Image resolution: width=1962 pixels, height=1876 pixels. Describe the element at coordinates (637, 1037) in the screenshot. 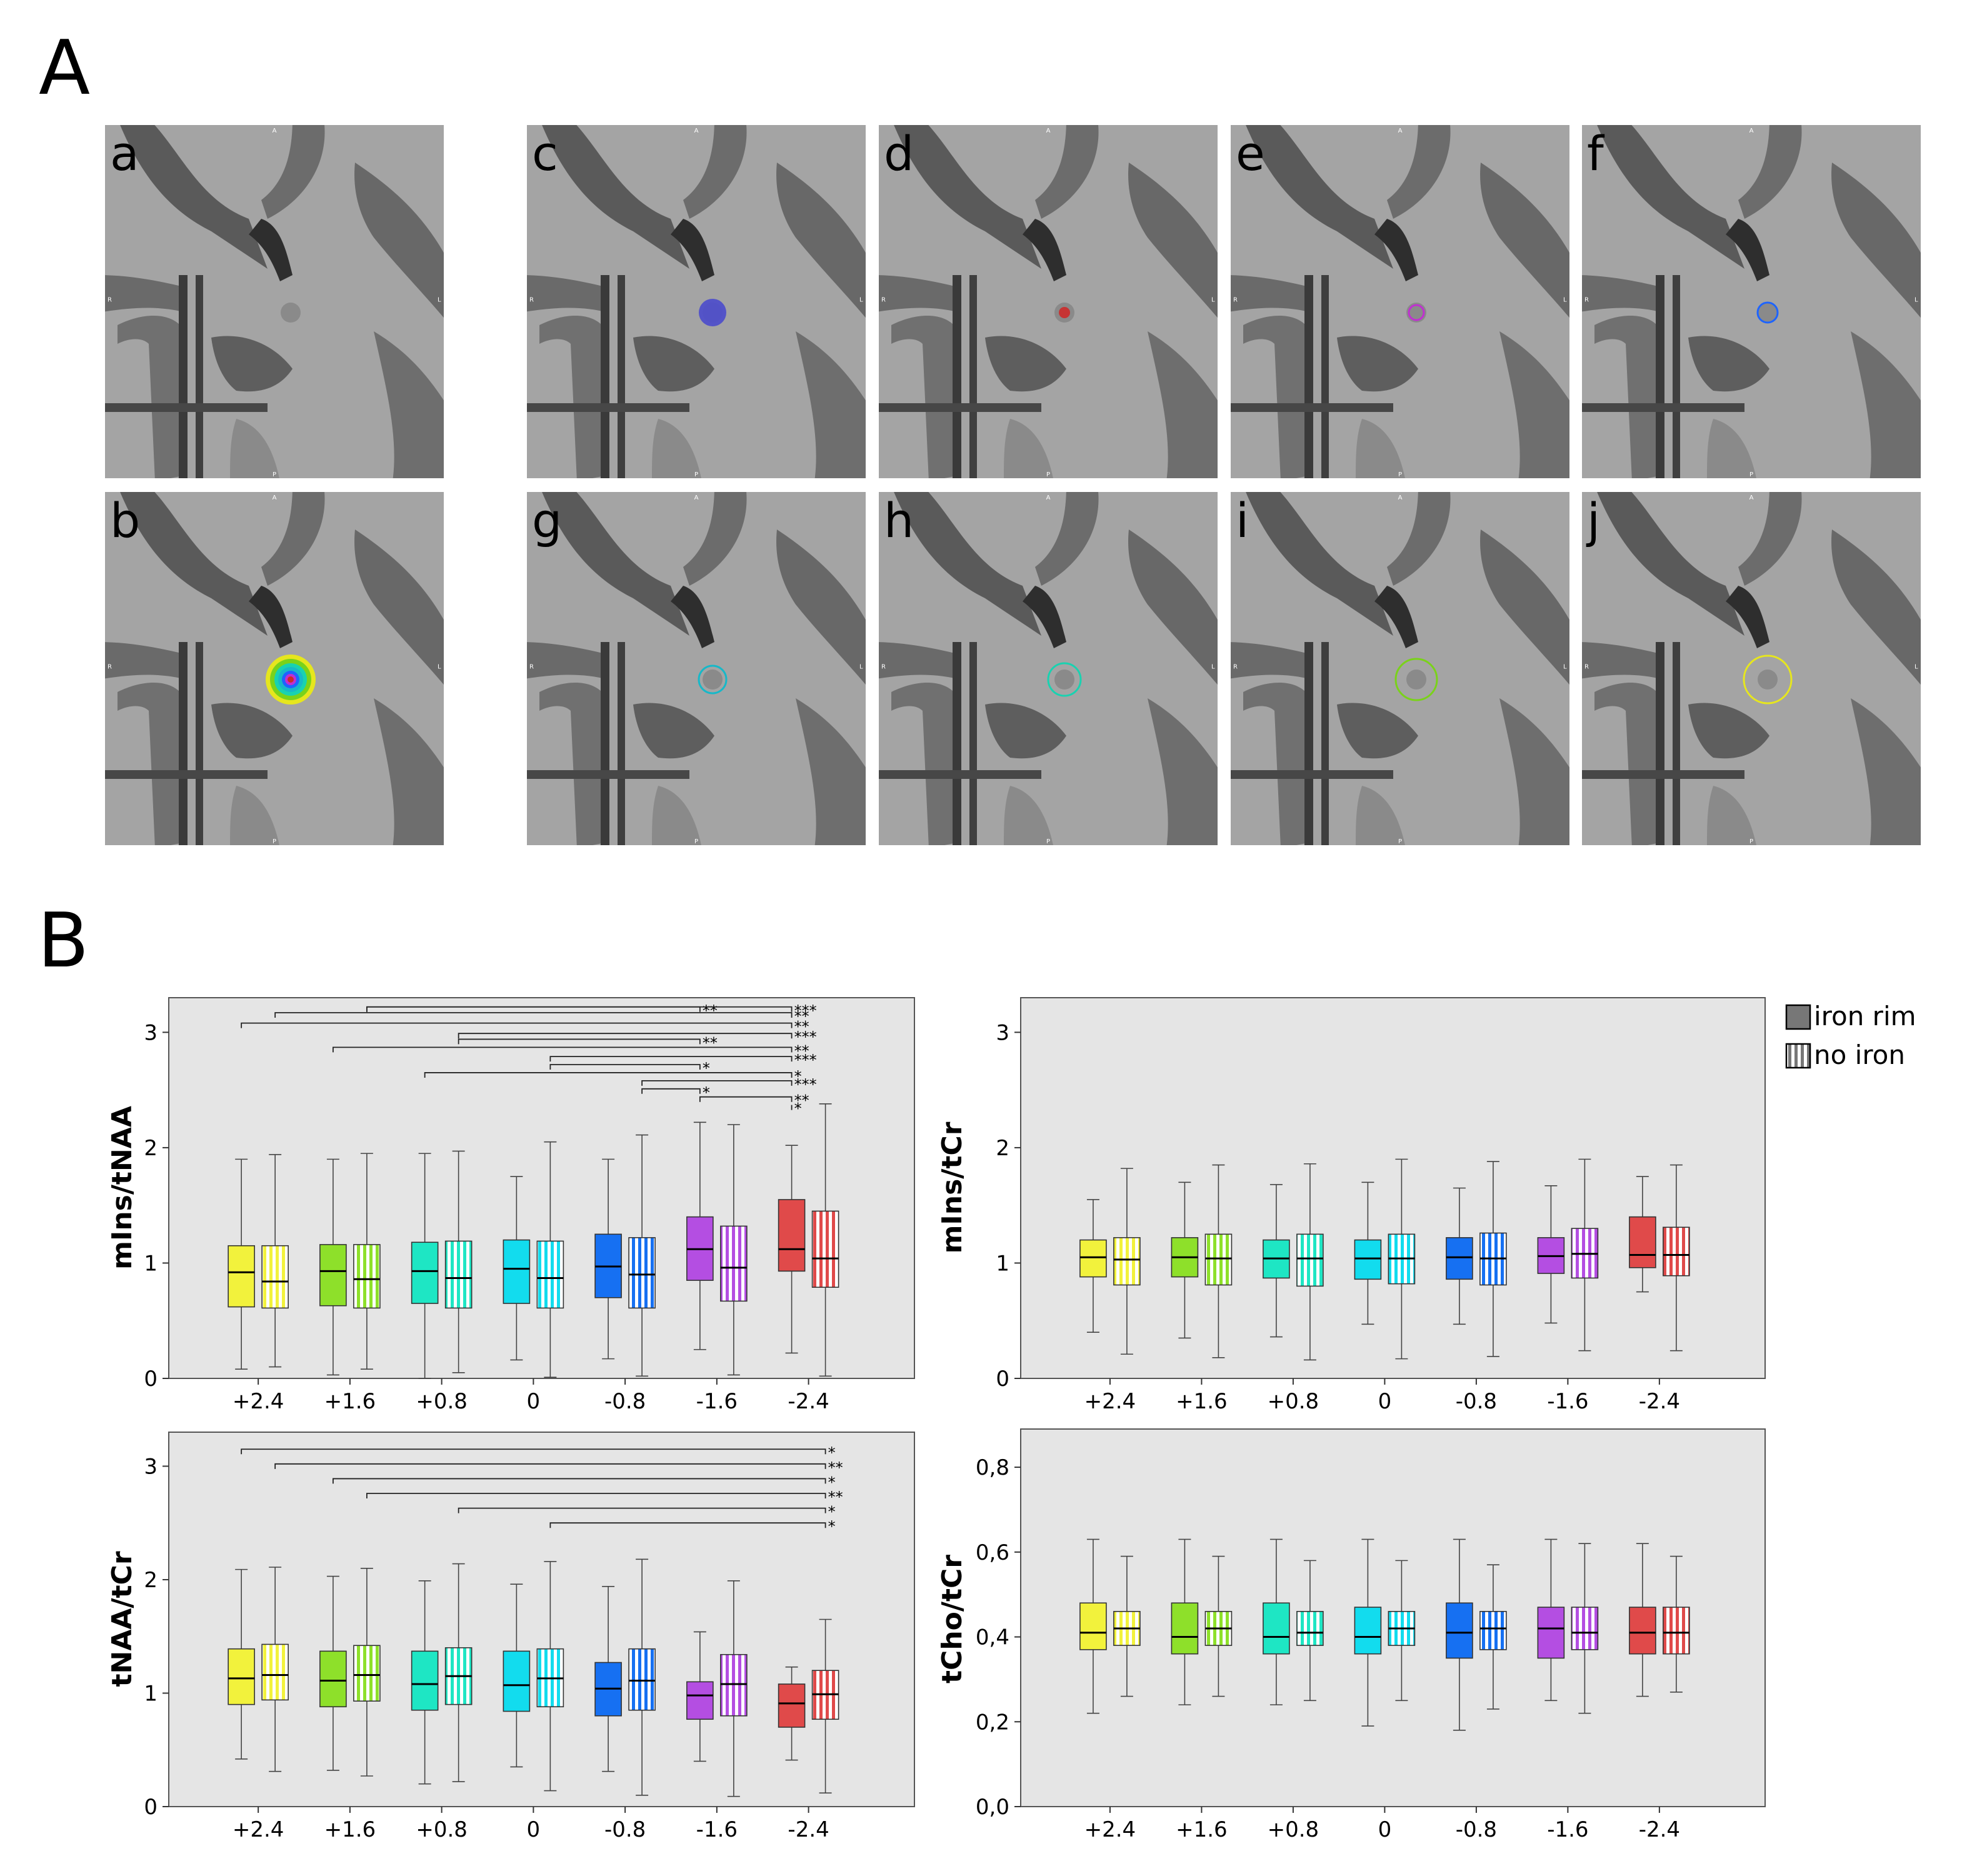

I see `significance-bracket: ***` at that location.